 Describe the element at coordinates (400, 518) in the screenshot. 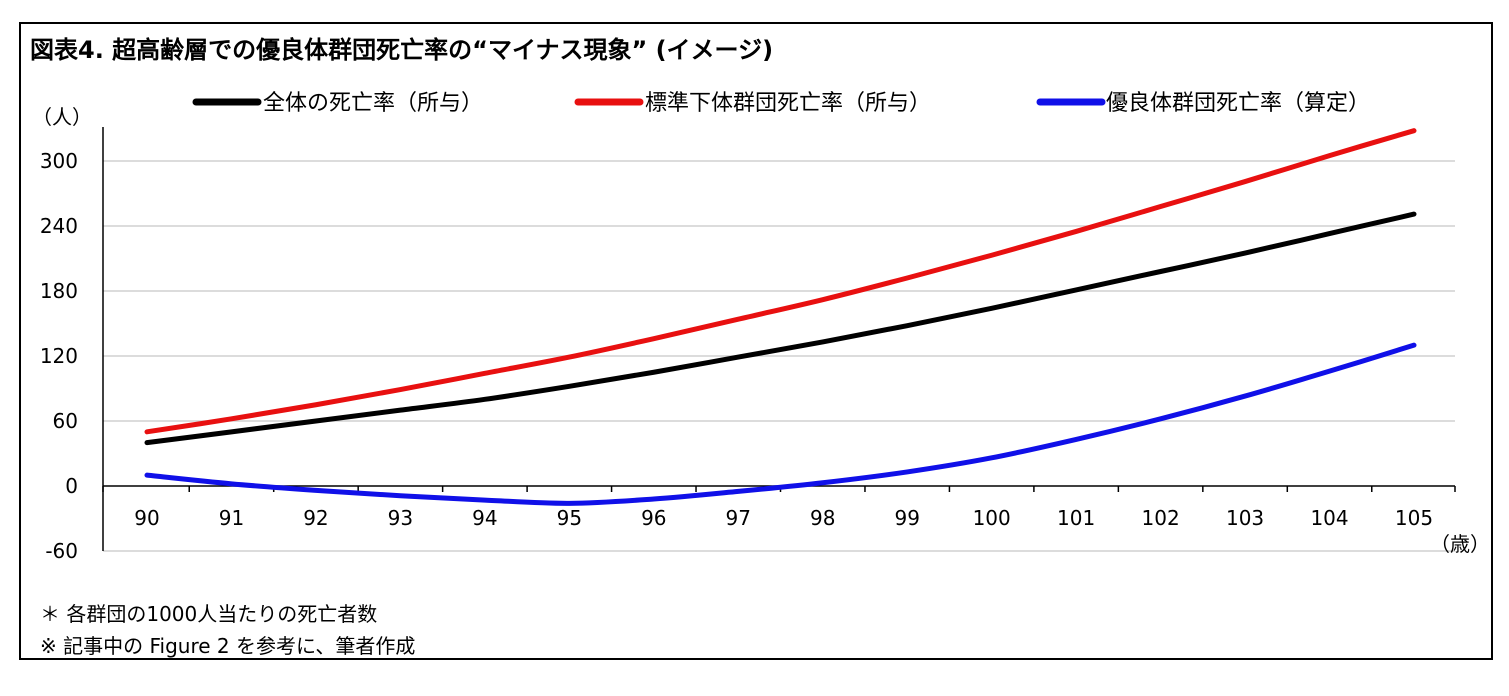

I see `x-tick-label: 93` at that location.